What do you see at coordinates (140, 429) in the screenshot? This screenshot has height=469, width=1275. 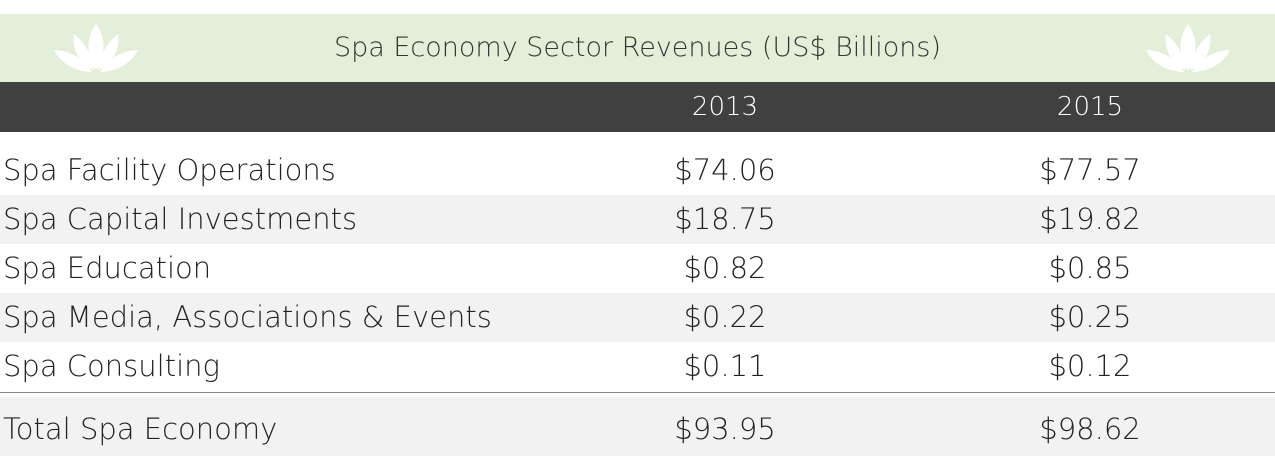 I see `total-label: Total Spa Economy` at bounding box center [140, 429].